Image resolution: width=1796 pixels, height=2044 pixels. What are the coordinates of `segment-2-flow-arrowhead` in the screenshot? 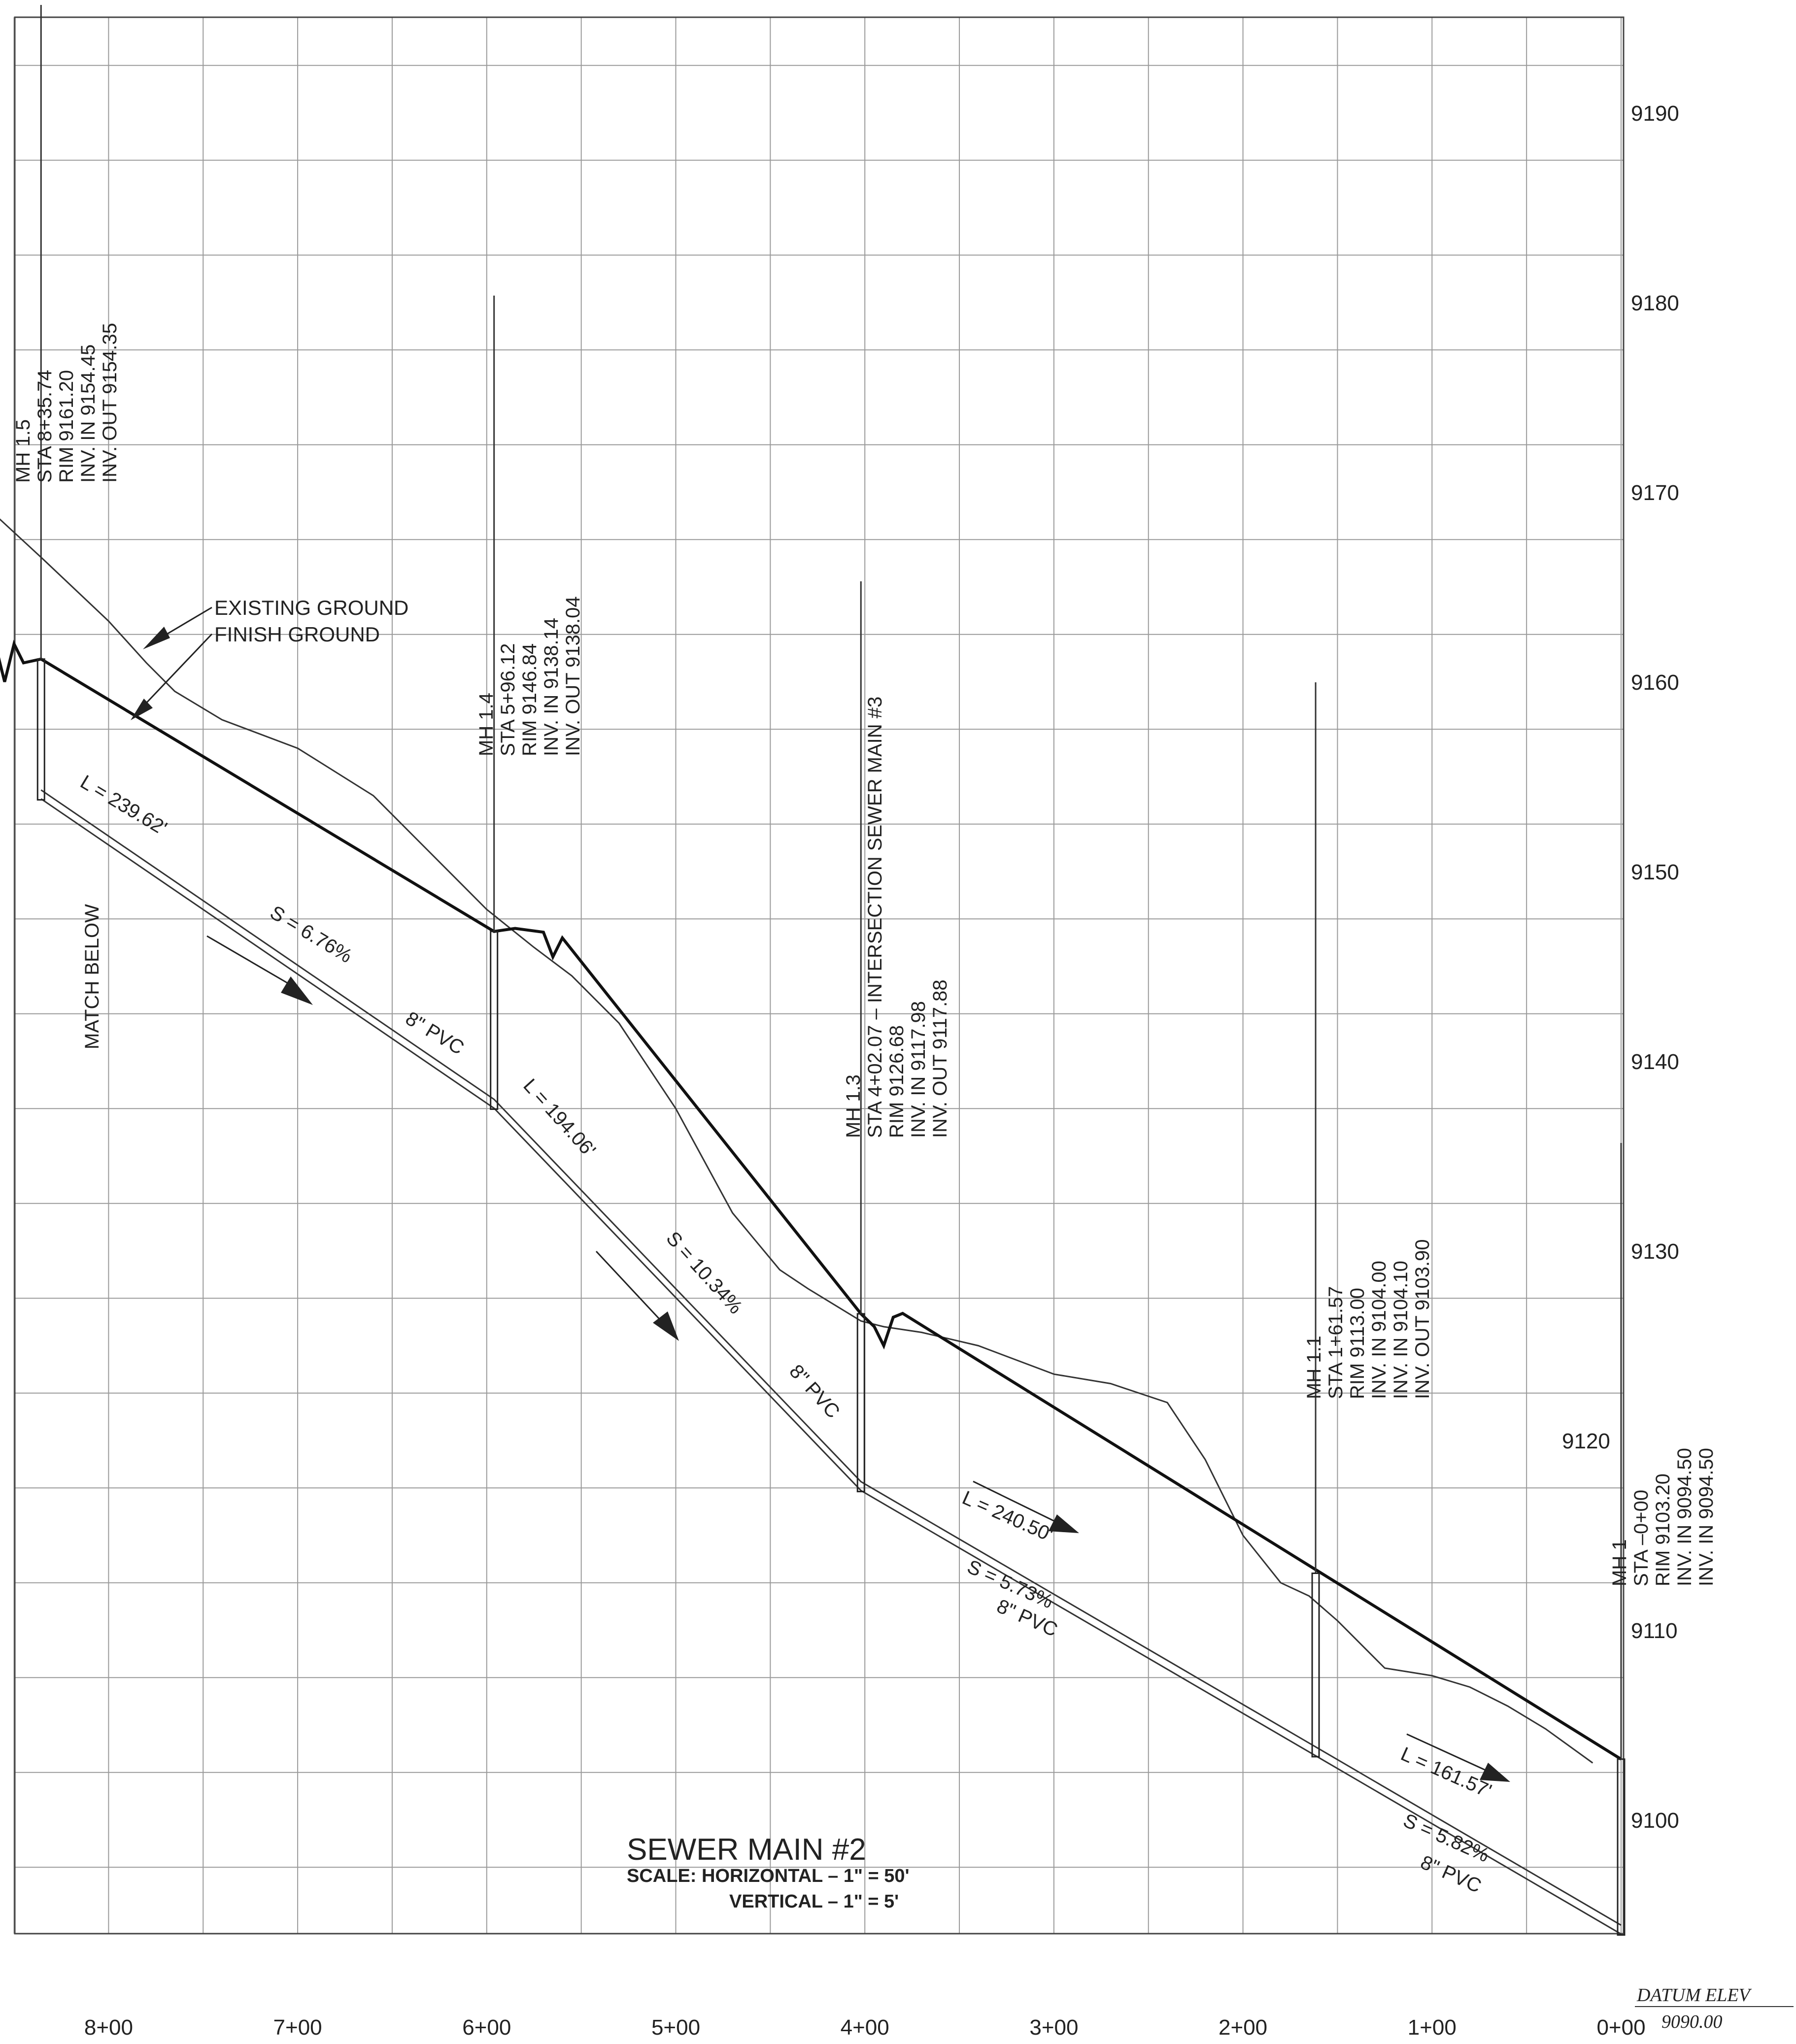 It's located at (666, 1326).